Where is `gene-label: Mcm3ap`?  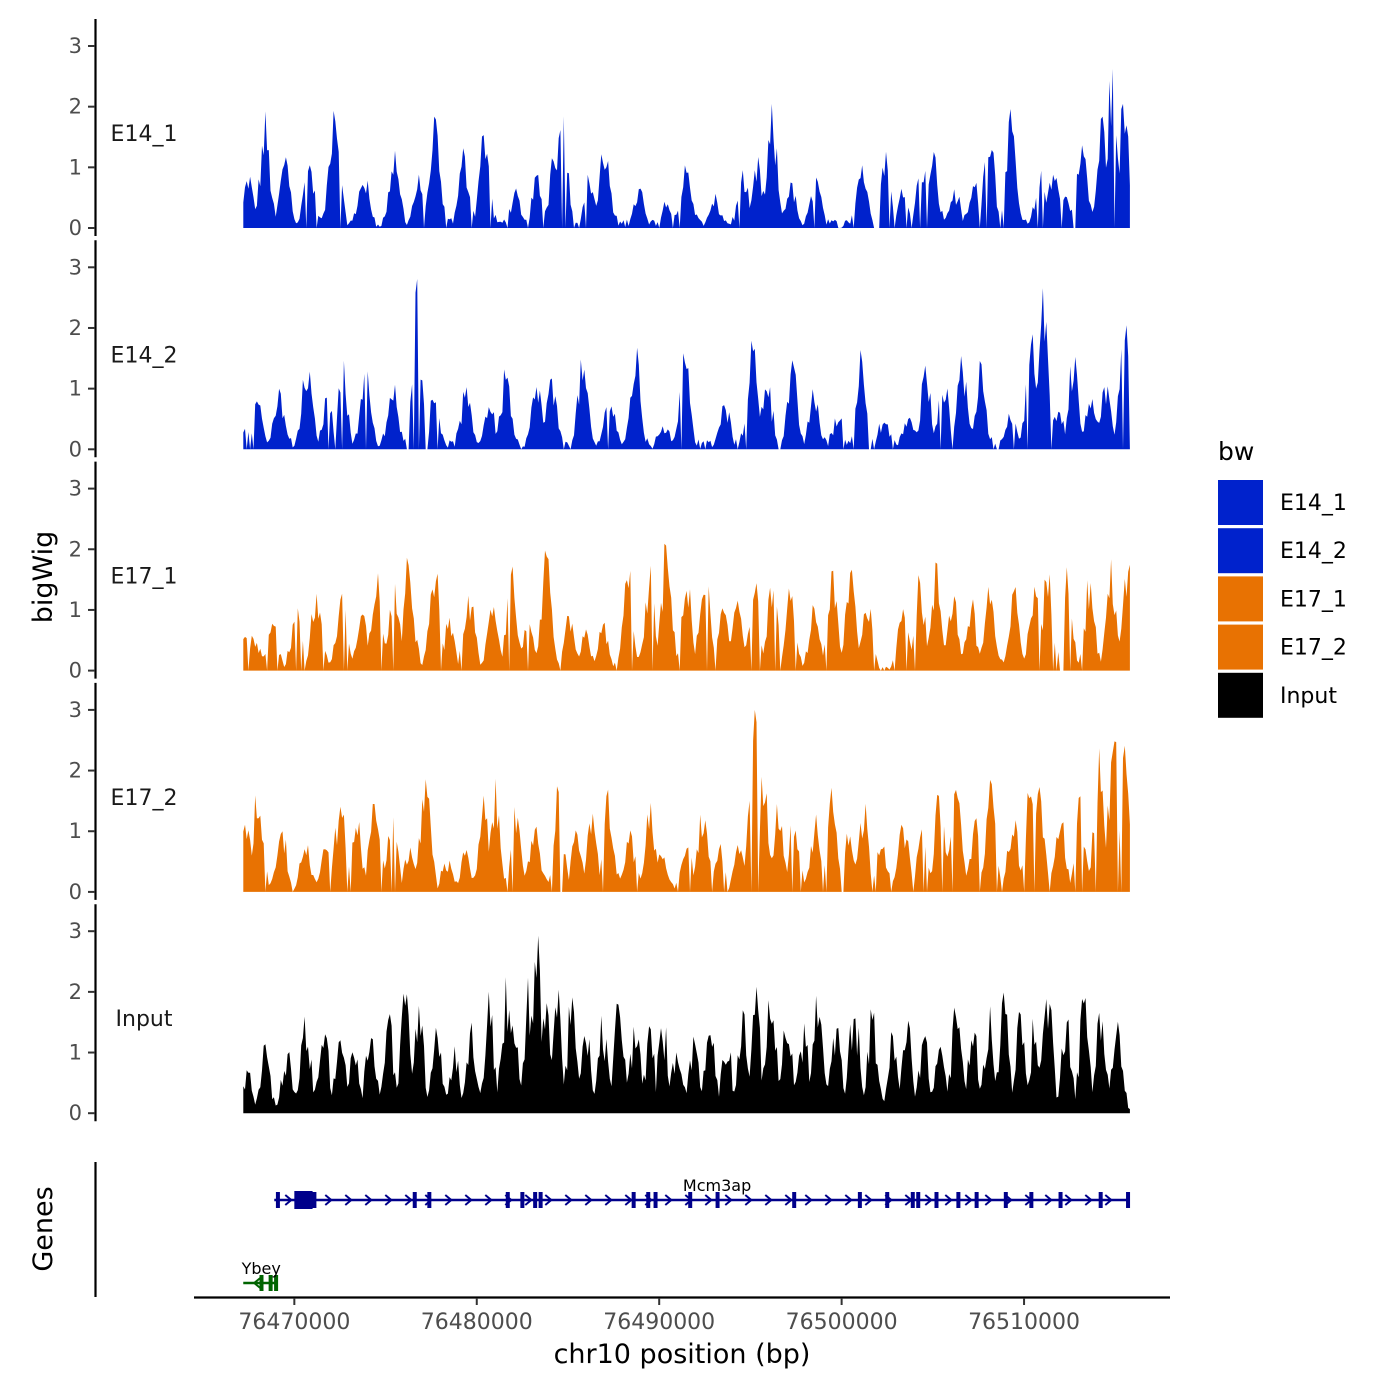 gene-label: Mcm3ap is located at coordinates (717, 1185).